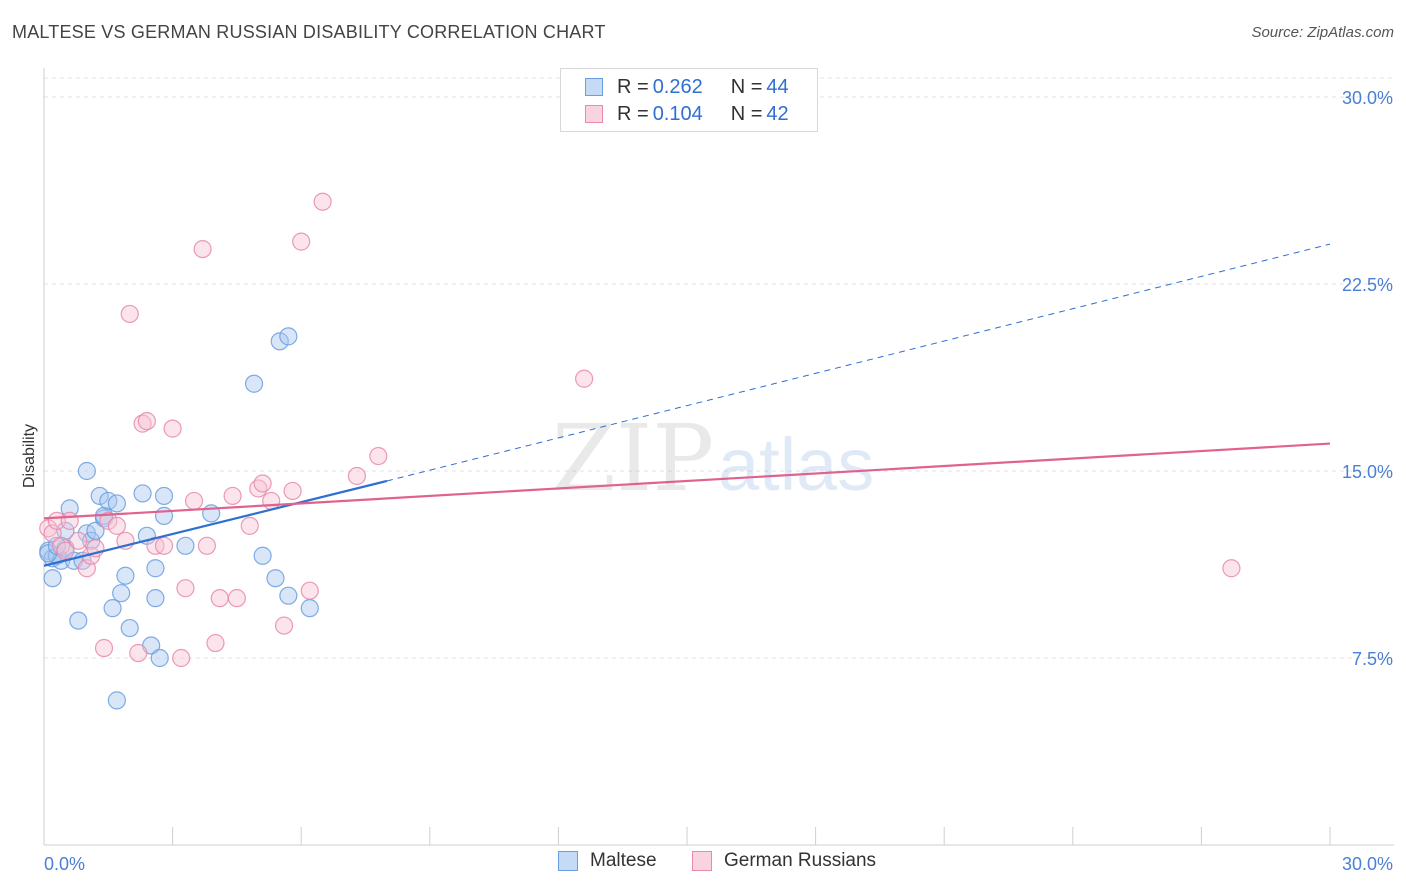 The image size is (1406, 892). Describe the element at coordinates (702, 861) in the screenshot. I see `series-swatch-german-russians` at that location.